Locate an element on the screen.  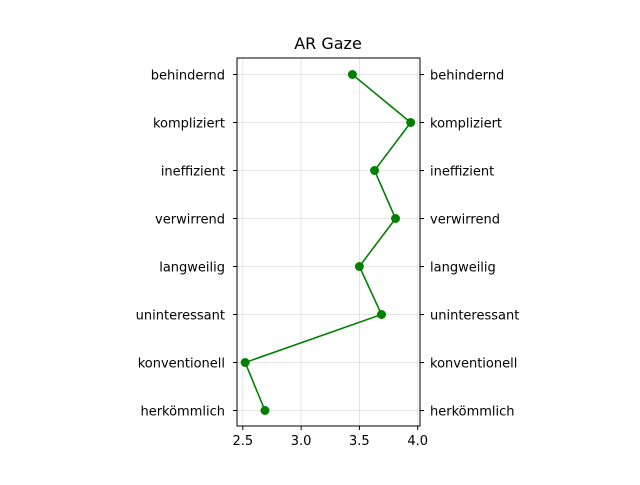
y-tick-label-left: kompliziert is located at coordinates (189, 124).